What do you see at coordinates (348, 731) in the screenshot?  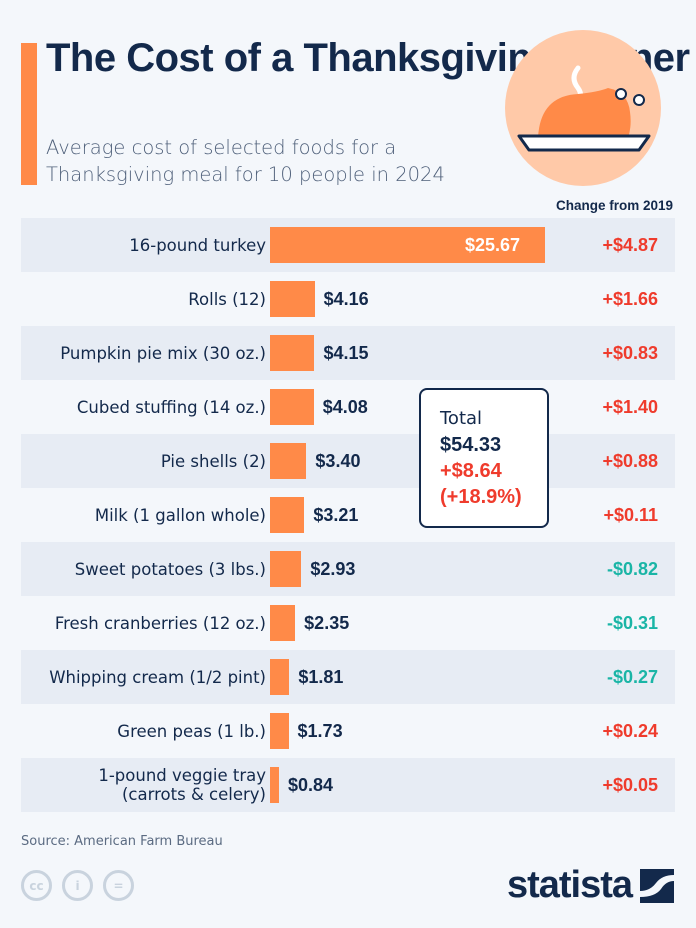 I see `table-row: Green peas (1 lb.) $1.73 +$0.24` at bounding box center [348, 731].